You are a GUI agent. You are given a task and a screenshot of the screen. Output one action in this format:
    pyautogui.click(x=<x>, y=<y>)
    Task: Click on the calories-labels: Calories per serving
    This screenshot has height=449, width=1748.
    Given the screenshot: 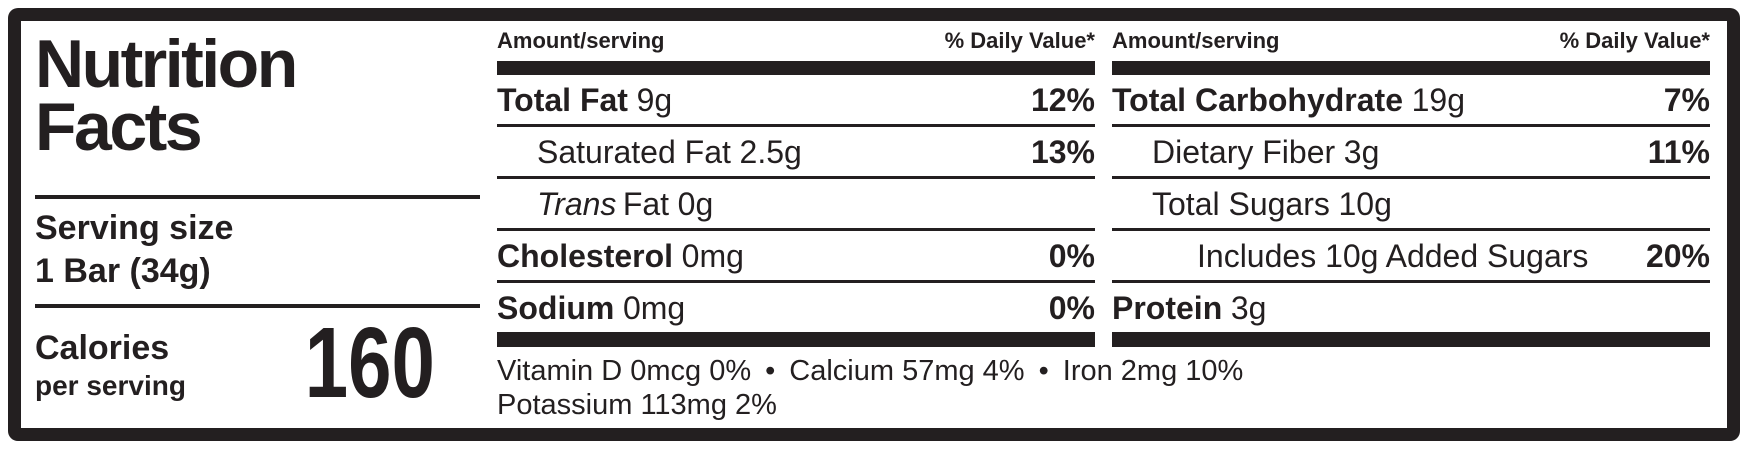 What is the action you would take?
    pyautogui.click(x=110, y=366)
    